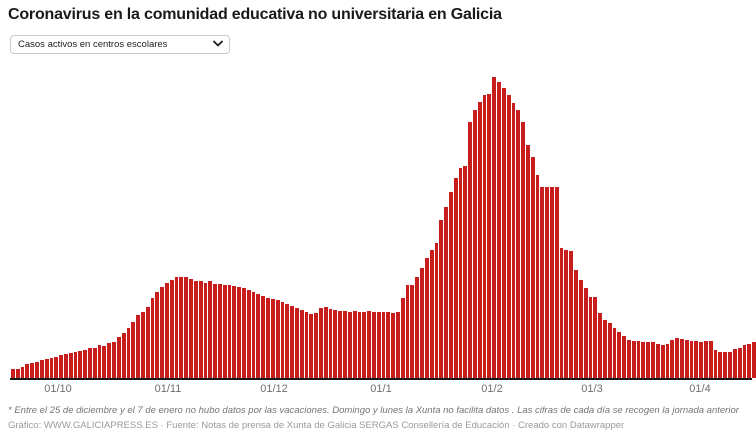 The height and width of the screenshot is (447, 756). I want to click on metric-select: Casos activos en centros escolares, so click(120, 44).